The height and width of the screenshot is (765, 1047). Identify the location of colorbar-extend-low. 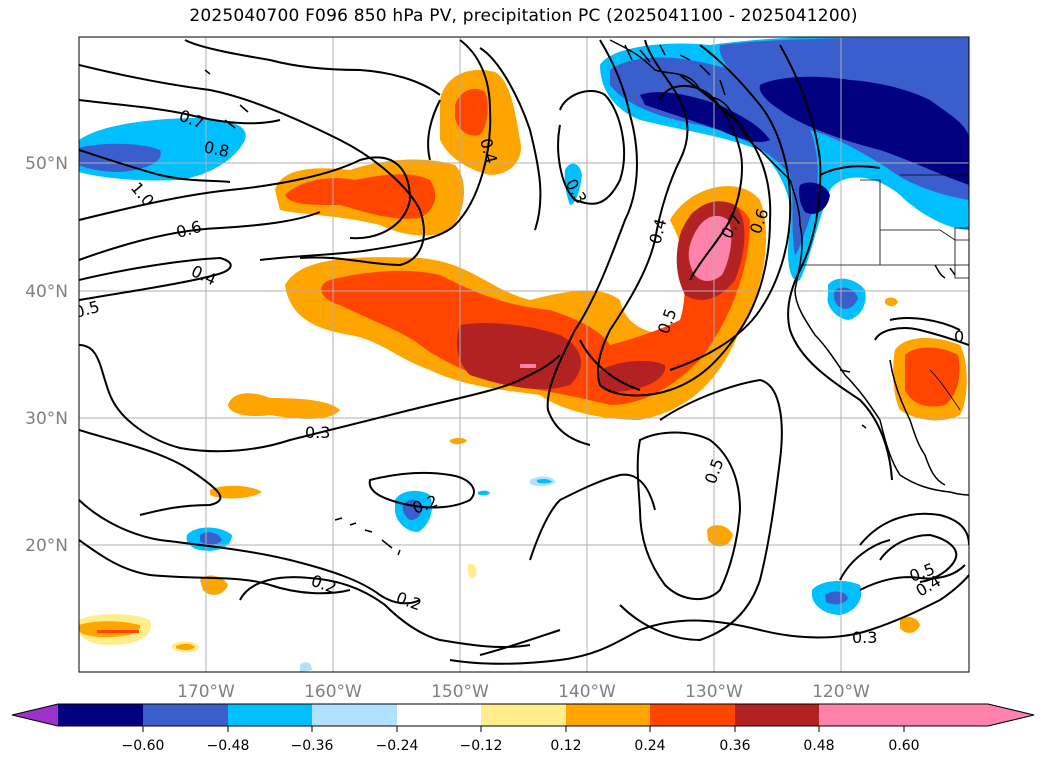
(35, 715).